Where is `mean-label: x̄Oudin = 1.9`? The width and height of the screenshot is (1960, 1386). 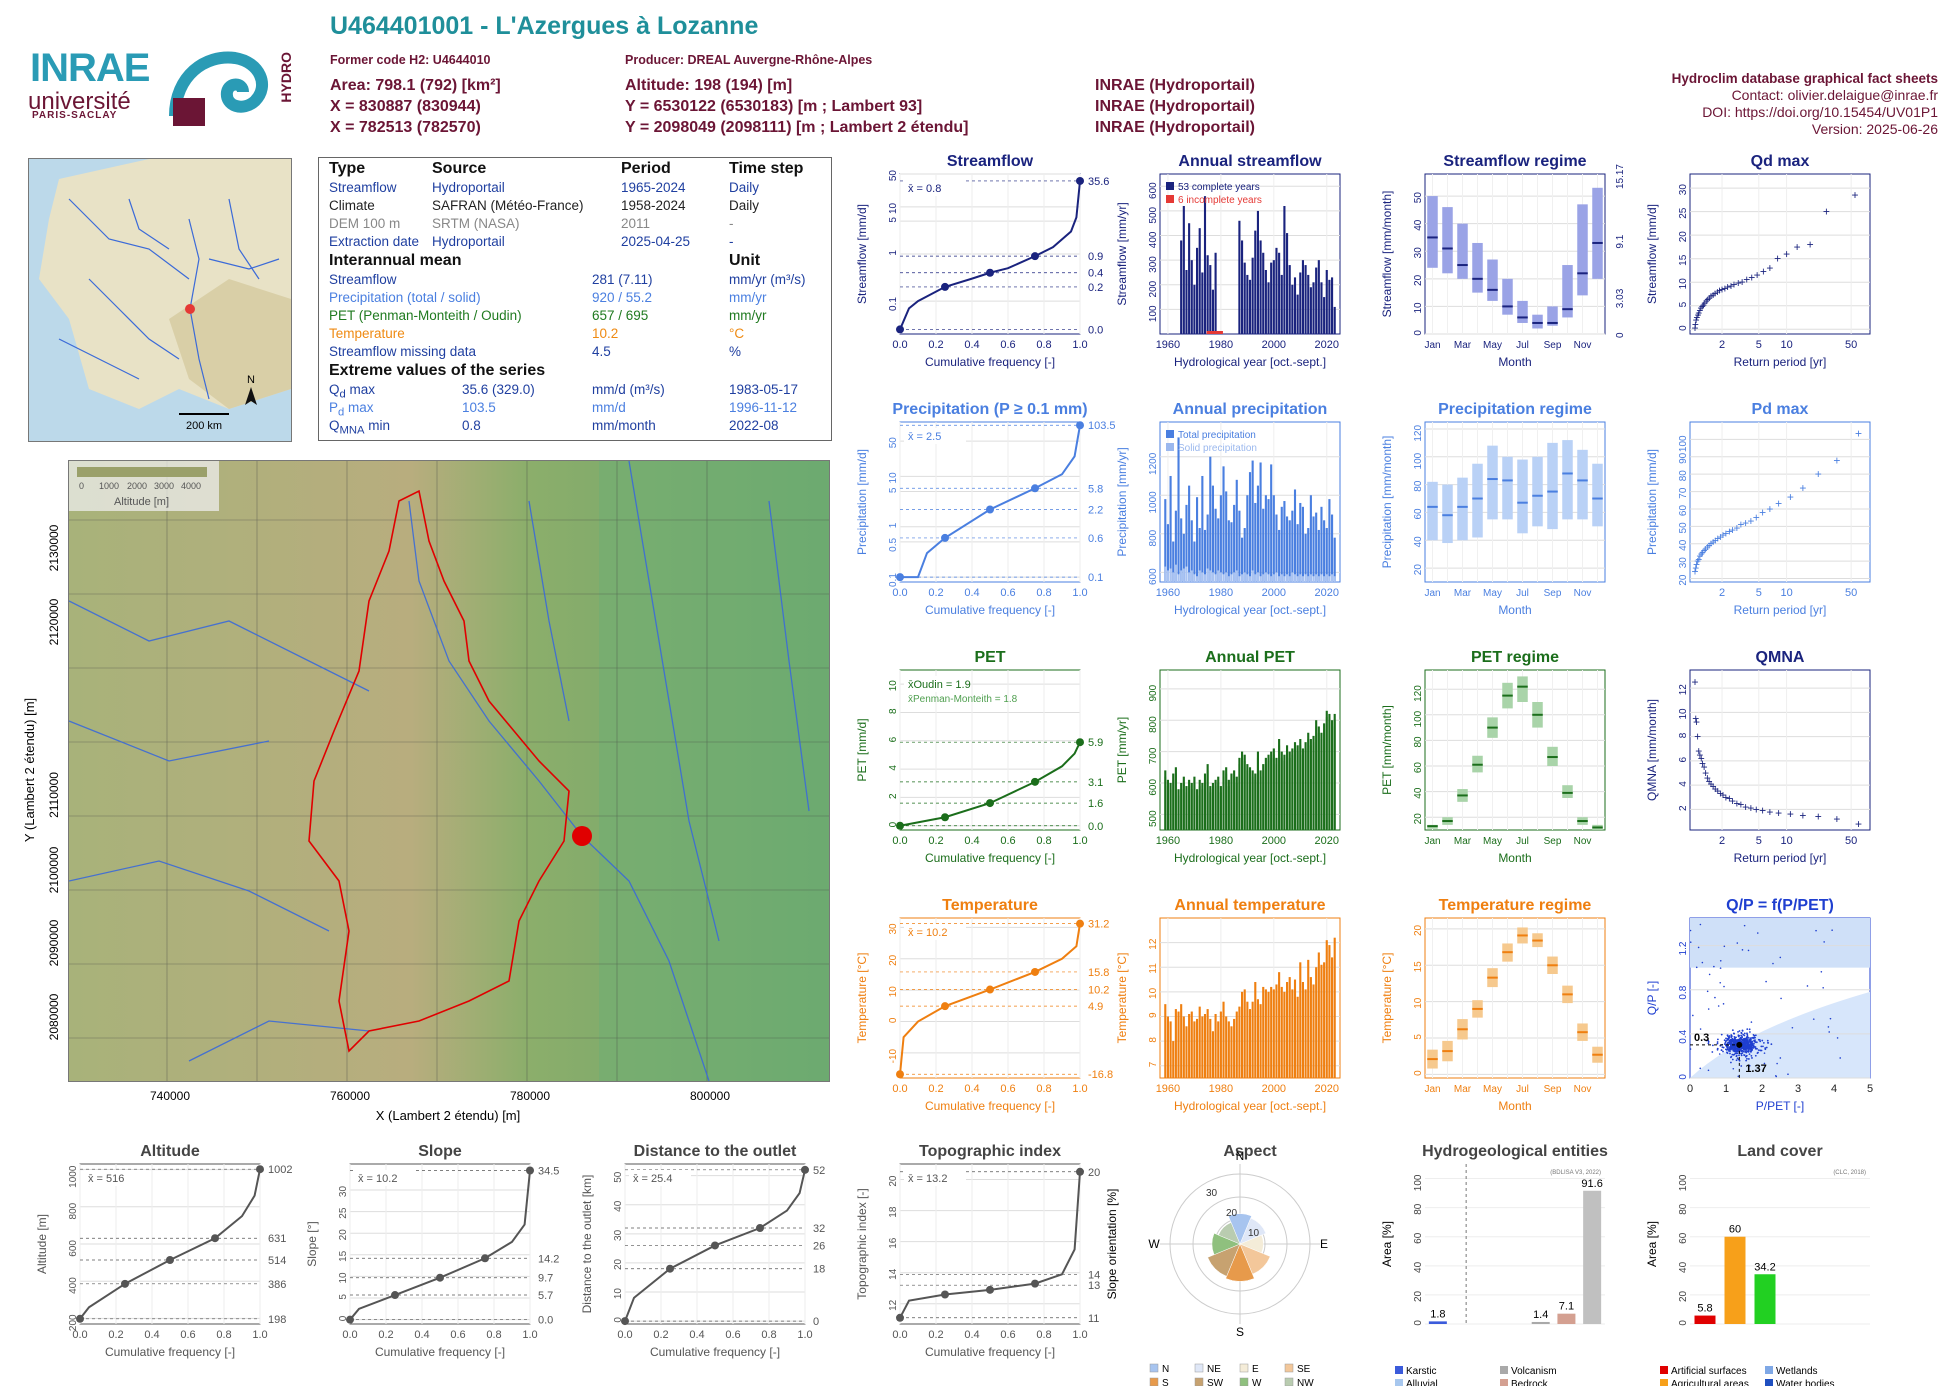
mean-label: x̄Oudin = 1.9 is located at coordinates (939, 685).